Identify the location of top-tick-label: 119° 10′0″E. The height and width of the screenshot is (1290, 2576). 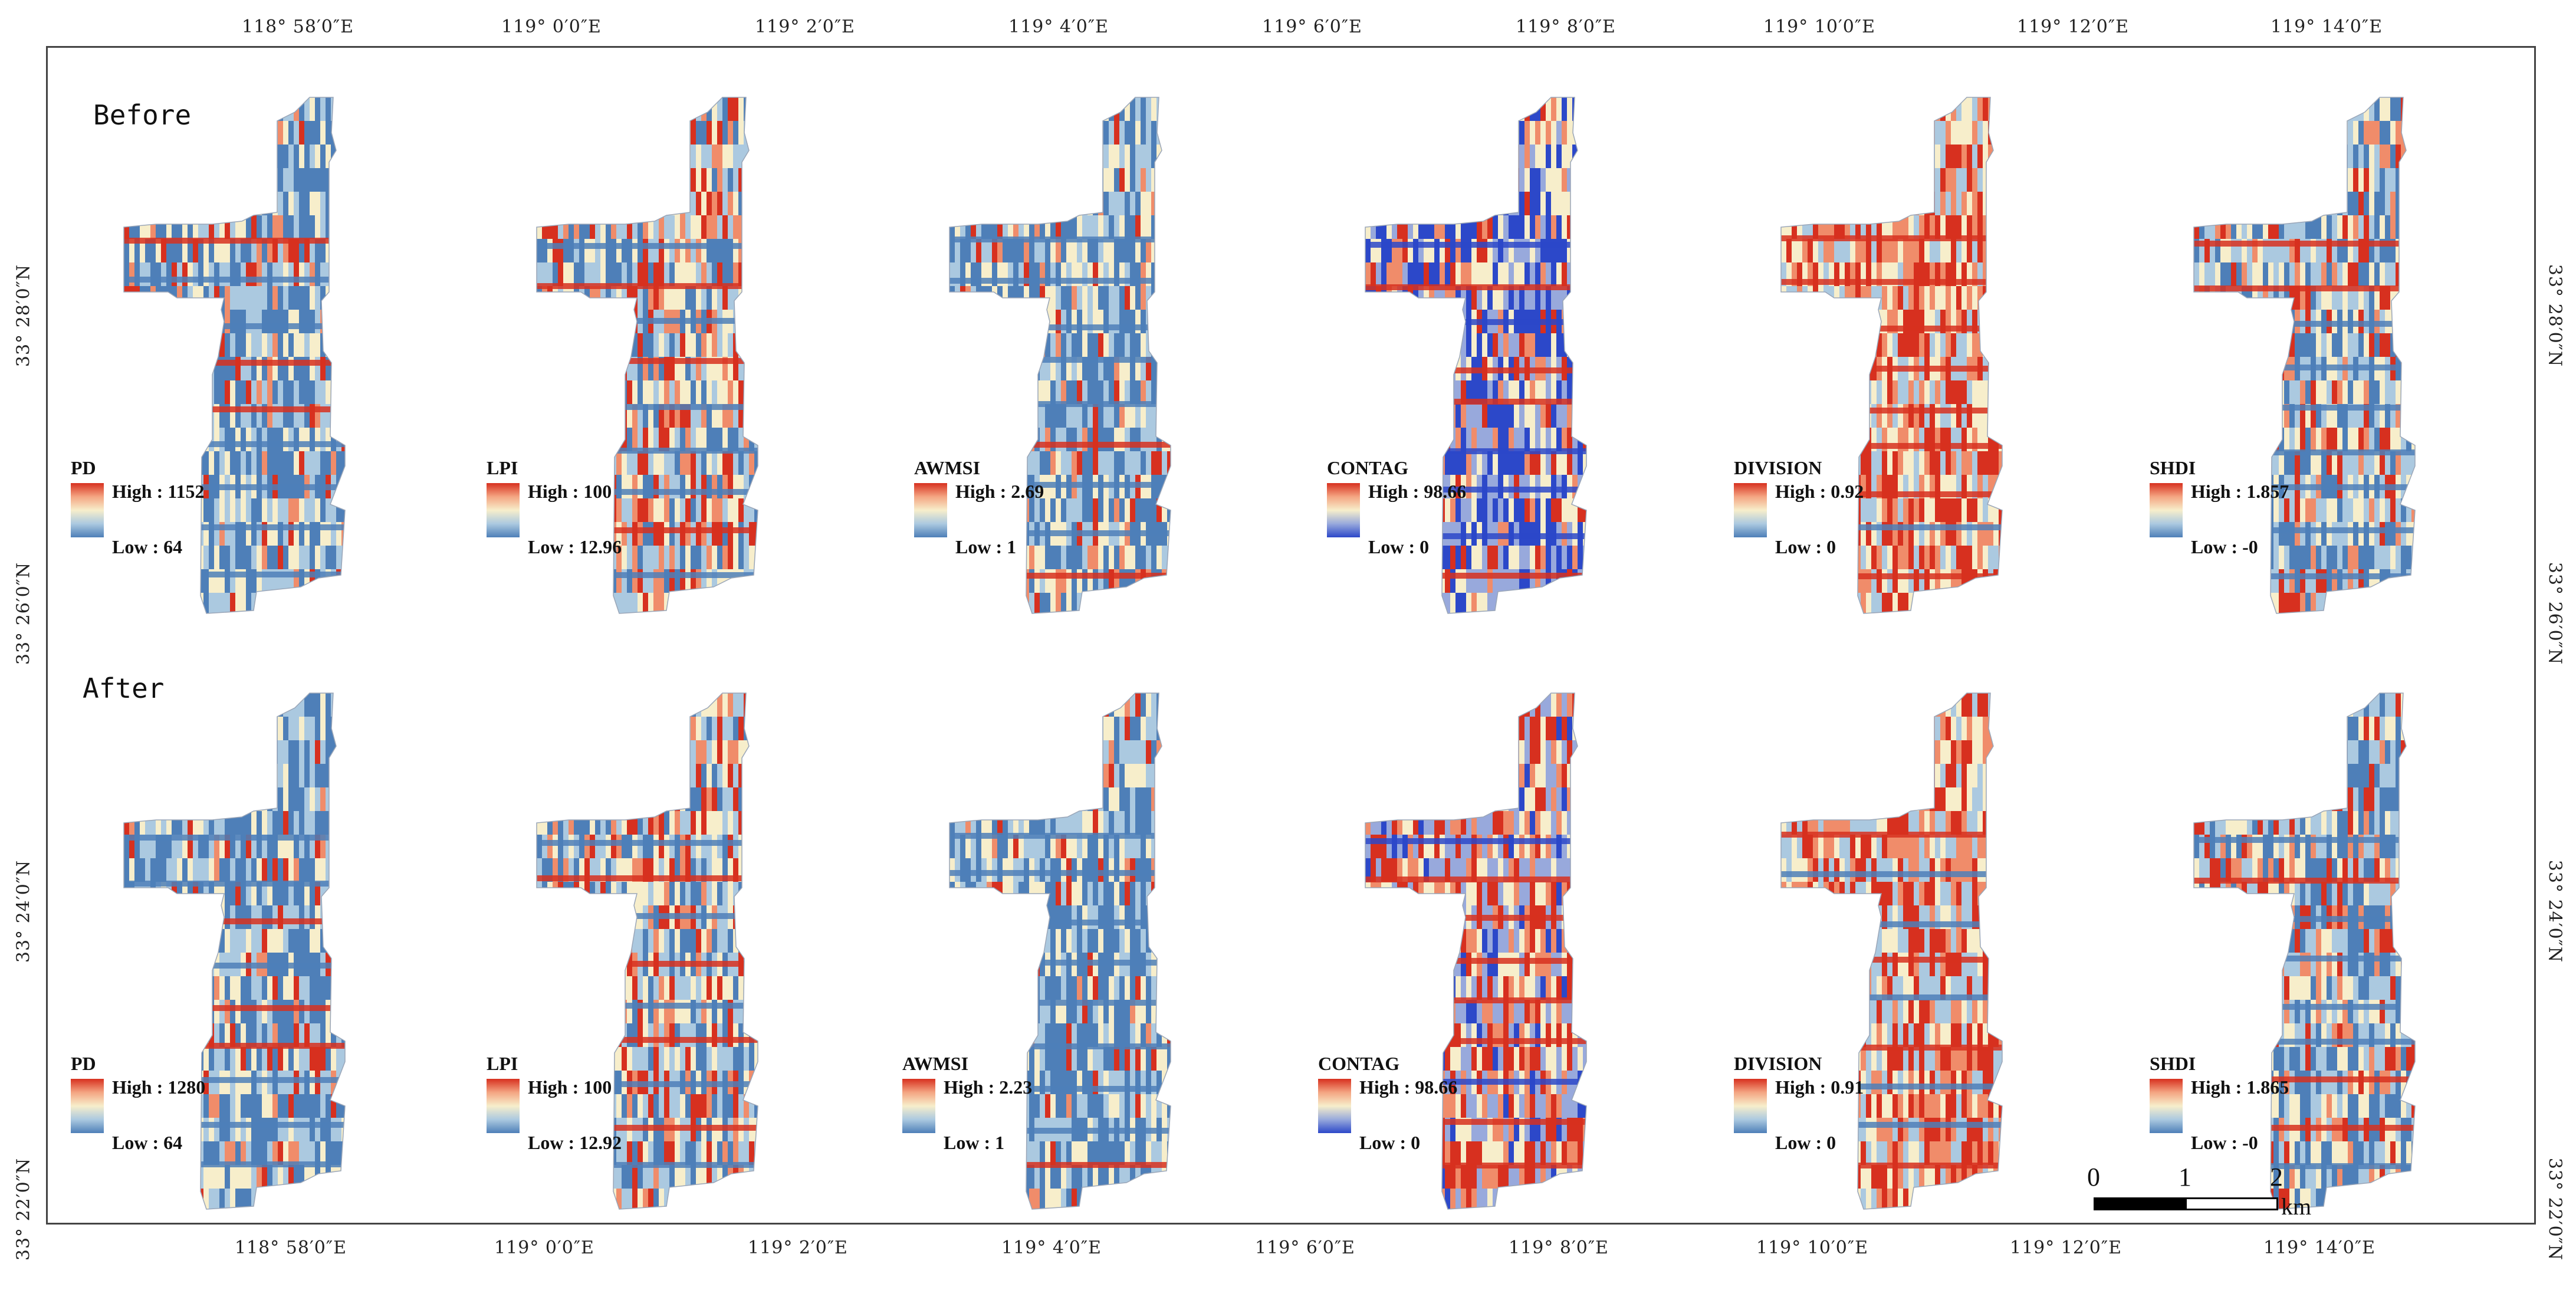
(1819, 27).